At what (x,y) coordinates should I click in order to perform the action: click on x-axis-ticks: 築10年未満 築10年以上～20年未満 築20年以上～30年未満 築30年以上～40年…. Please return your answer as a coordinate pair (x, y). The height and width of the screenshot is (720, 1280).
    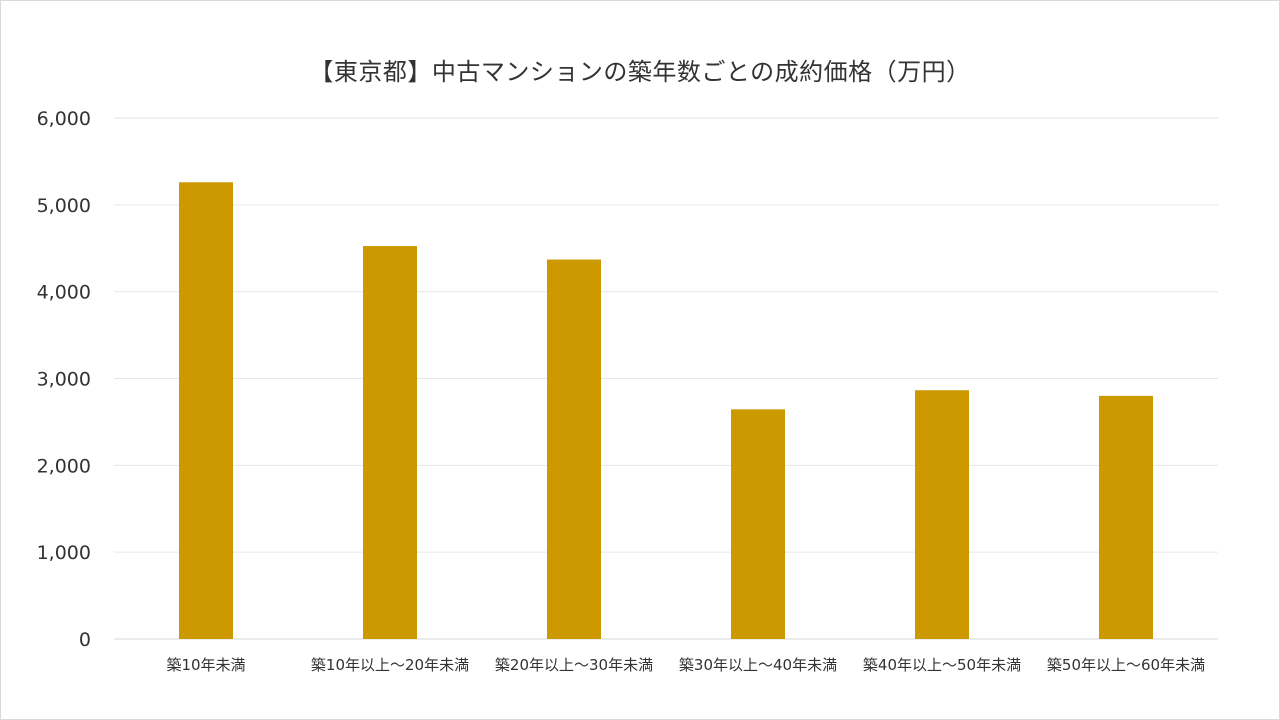
    Looking at the image, I should click on (685, 665).